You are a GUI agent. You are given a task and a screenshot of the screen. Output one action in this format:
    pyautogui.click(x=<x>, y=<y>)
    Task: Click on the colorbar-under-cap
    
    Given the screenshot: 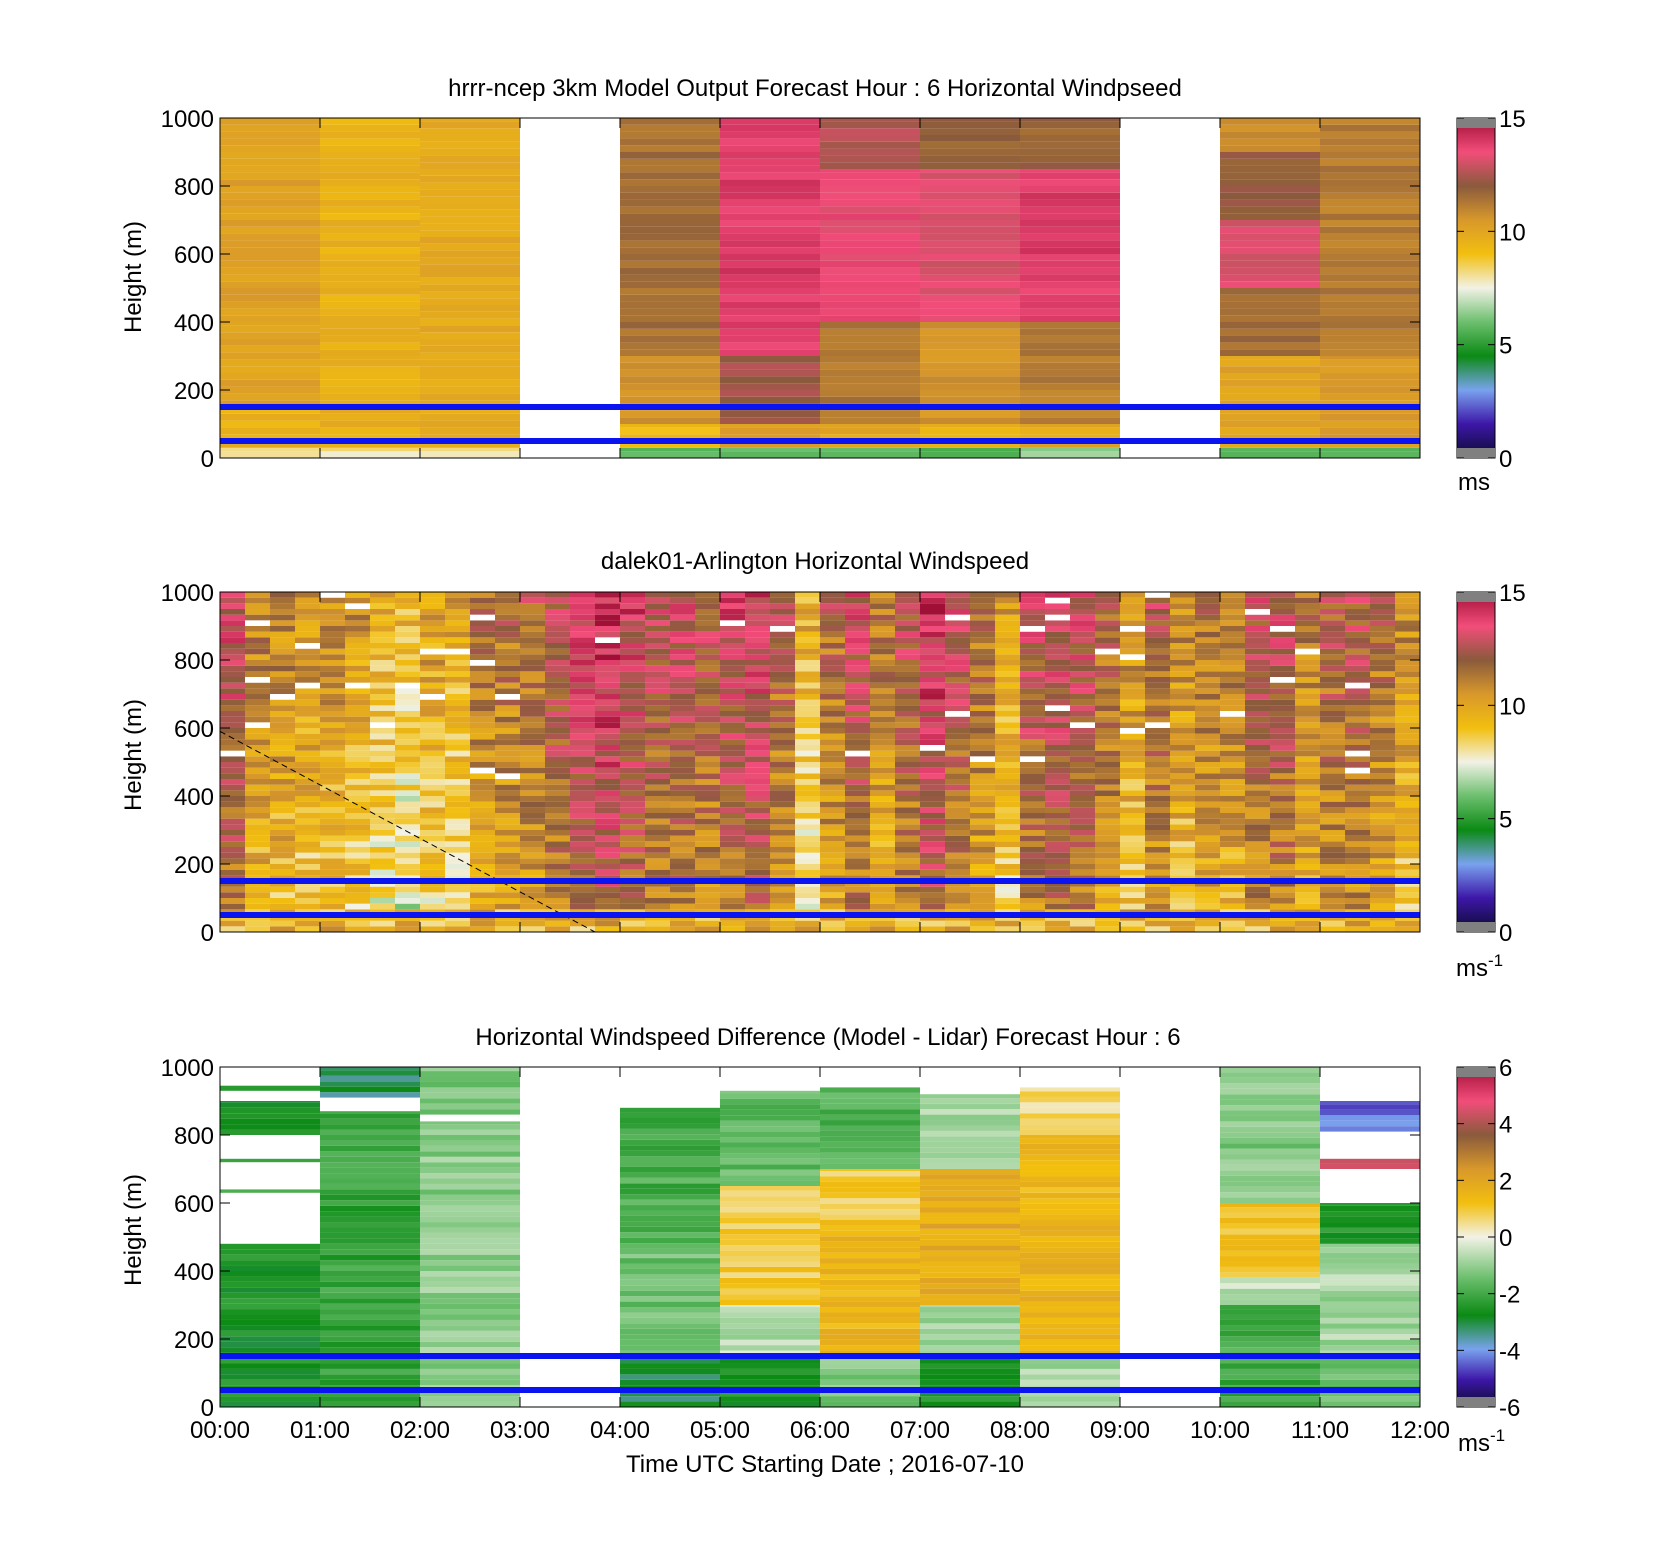 What is the action you would take?
    pyautogui.click(x=1476, y=1402)
    